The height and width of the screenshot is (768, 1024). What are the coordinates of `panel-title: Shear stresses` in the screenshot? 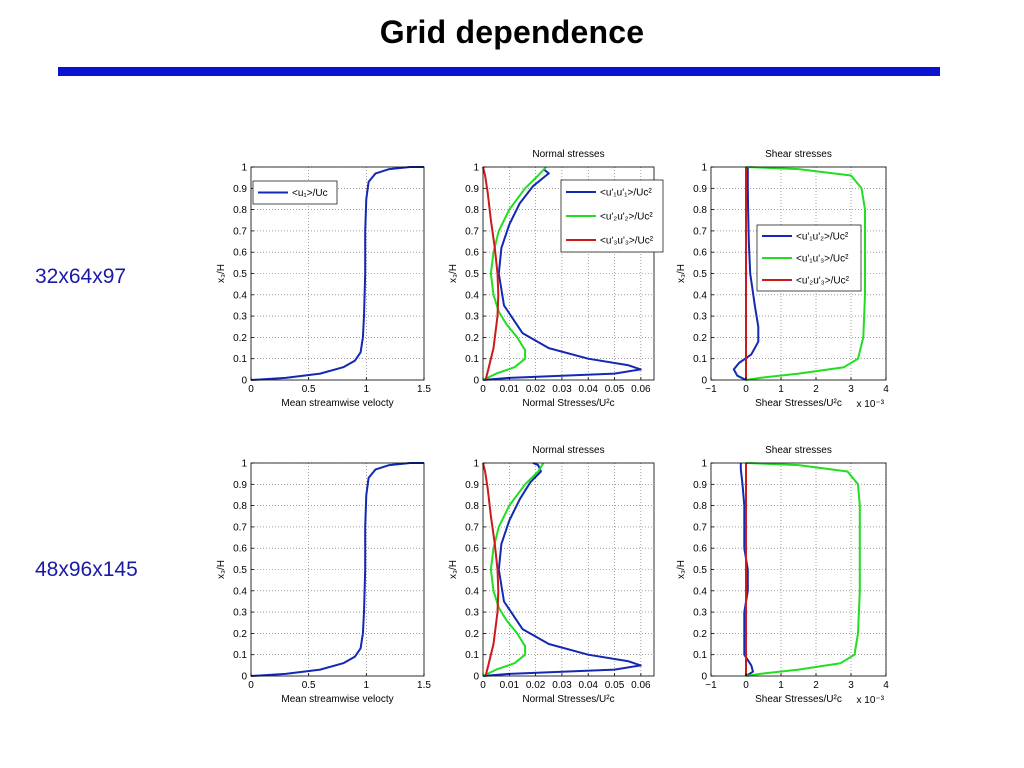 It's located at (798, 154).